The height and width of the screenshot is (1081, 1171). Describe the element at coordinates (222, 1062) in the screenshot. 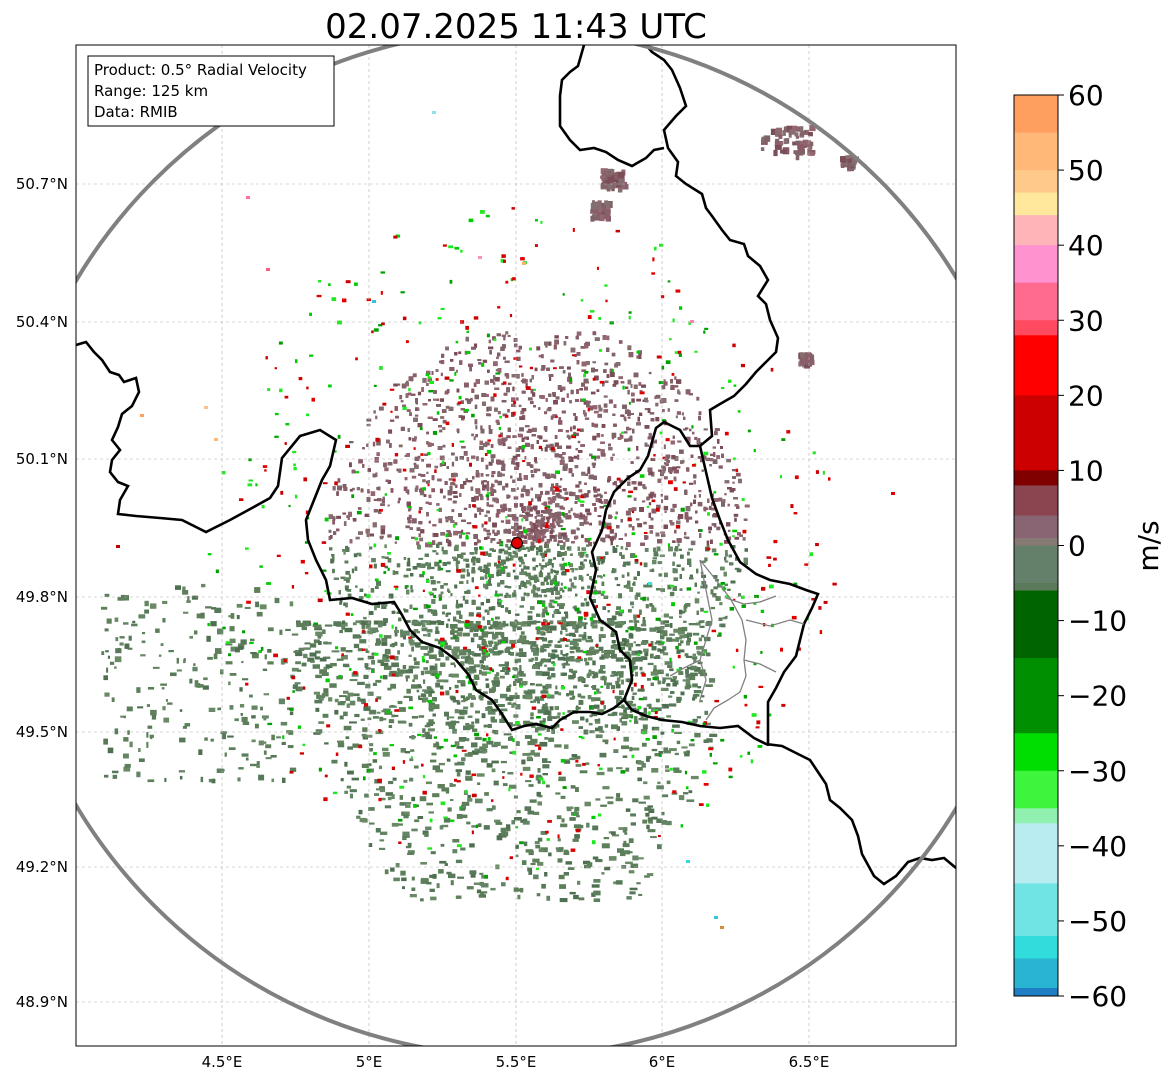

I see `x-tick-label: 4.5°E` at that location.